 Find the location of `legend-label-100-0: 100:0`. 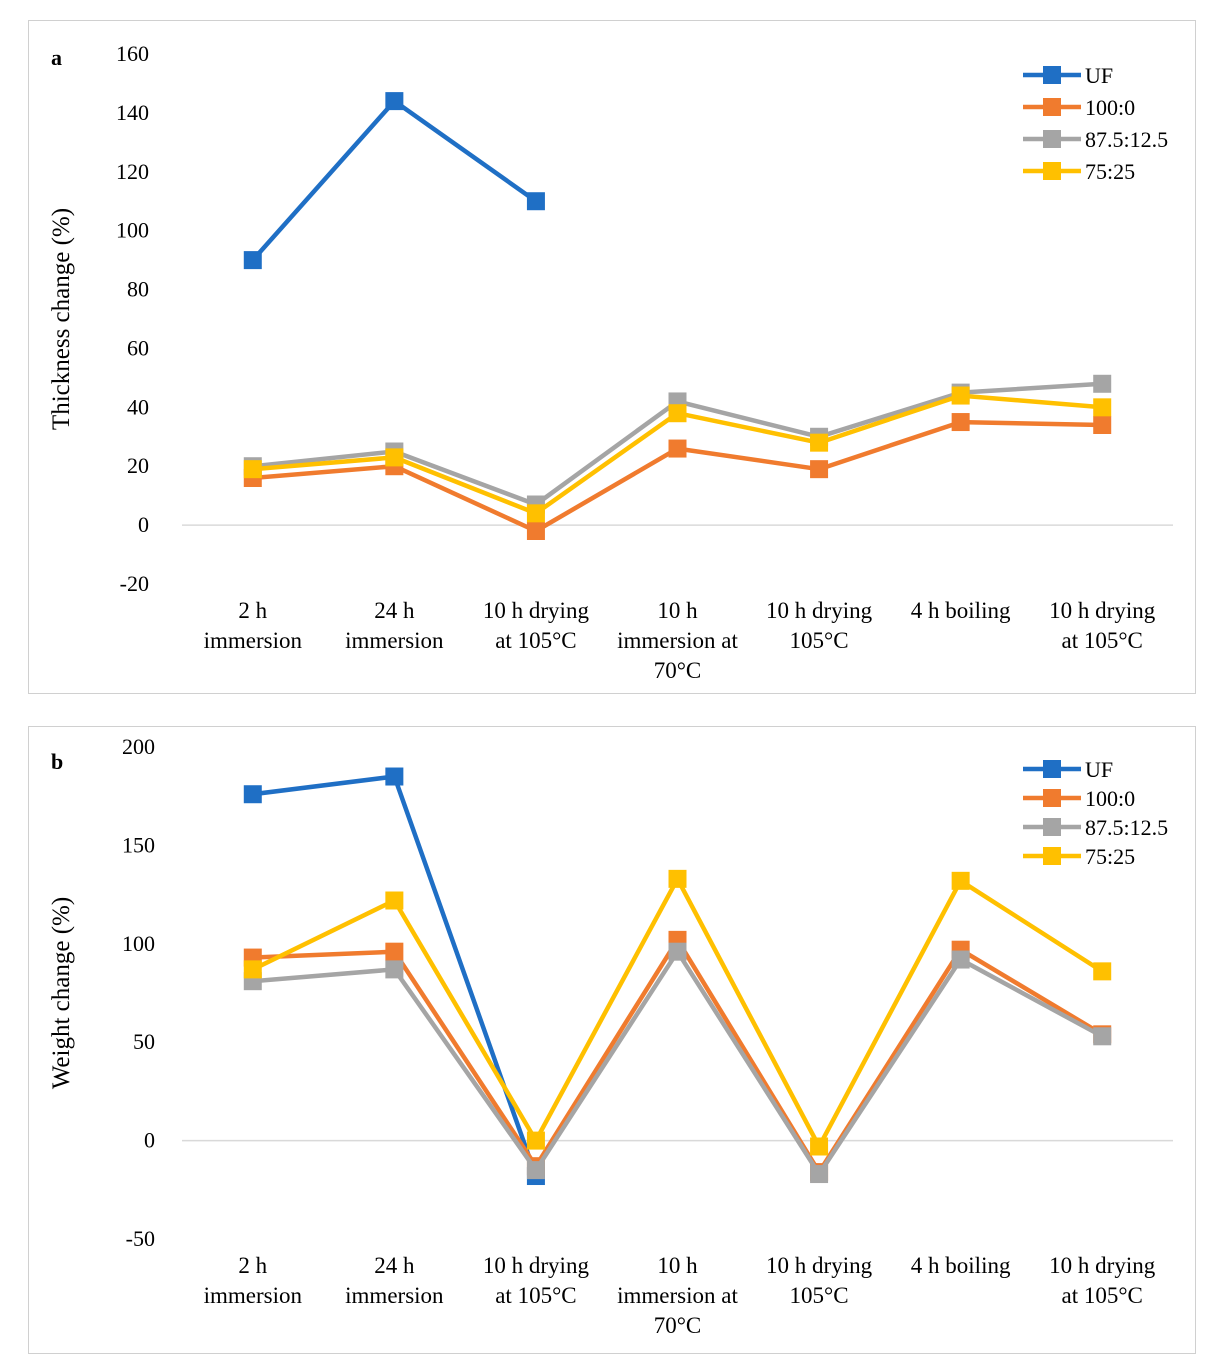

legend-label-100-0: 100:0 is located at coordinates (1110, 798).